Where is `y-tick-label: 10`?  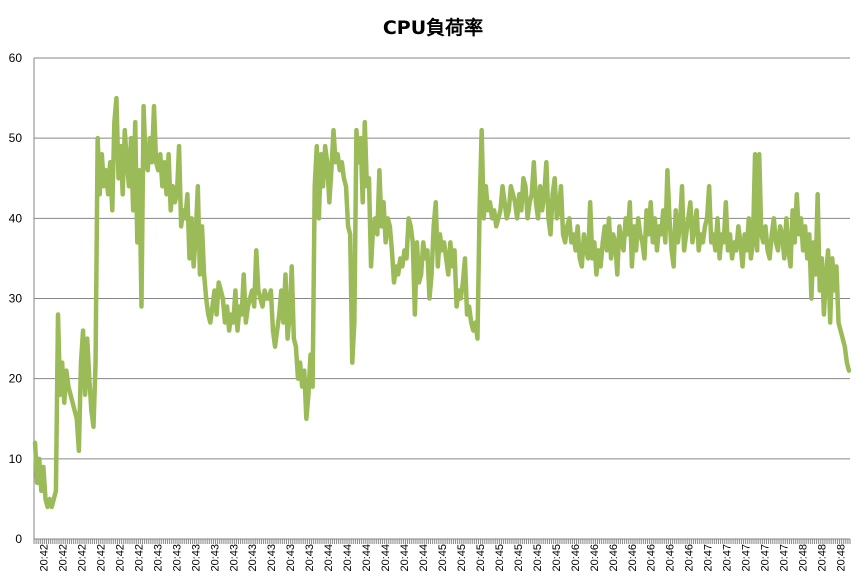 y-tick-label: 10 is located at coordinates (16, 459).